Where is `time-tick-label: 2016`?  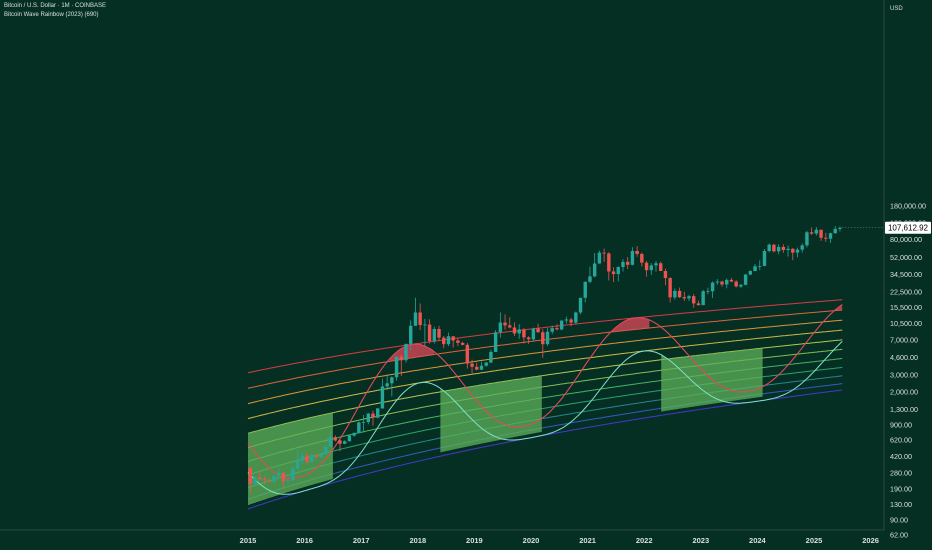 time-tick-label: 2016 is located at coordinates (304, 540).